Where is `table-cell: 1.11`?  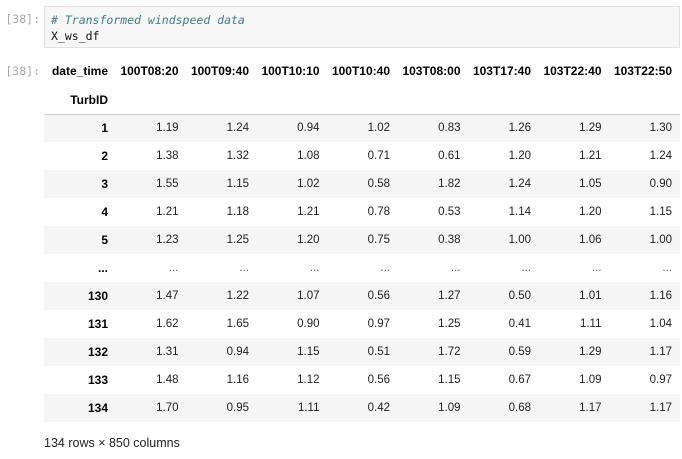
table-cell: 1.11 is located at coordinates (590, 324).